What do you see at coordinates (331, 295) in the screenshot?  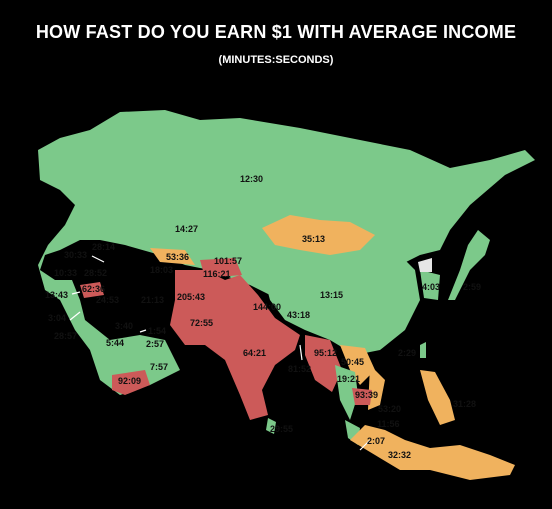 I see `label-china: 13:15` at bounding box center [331, 295].